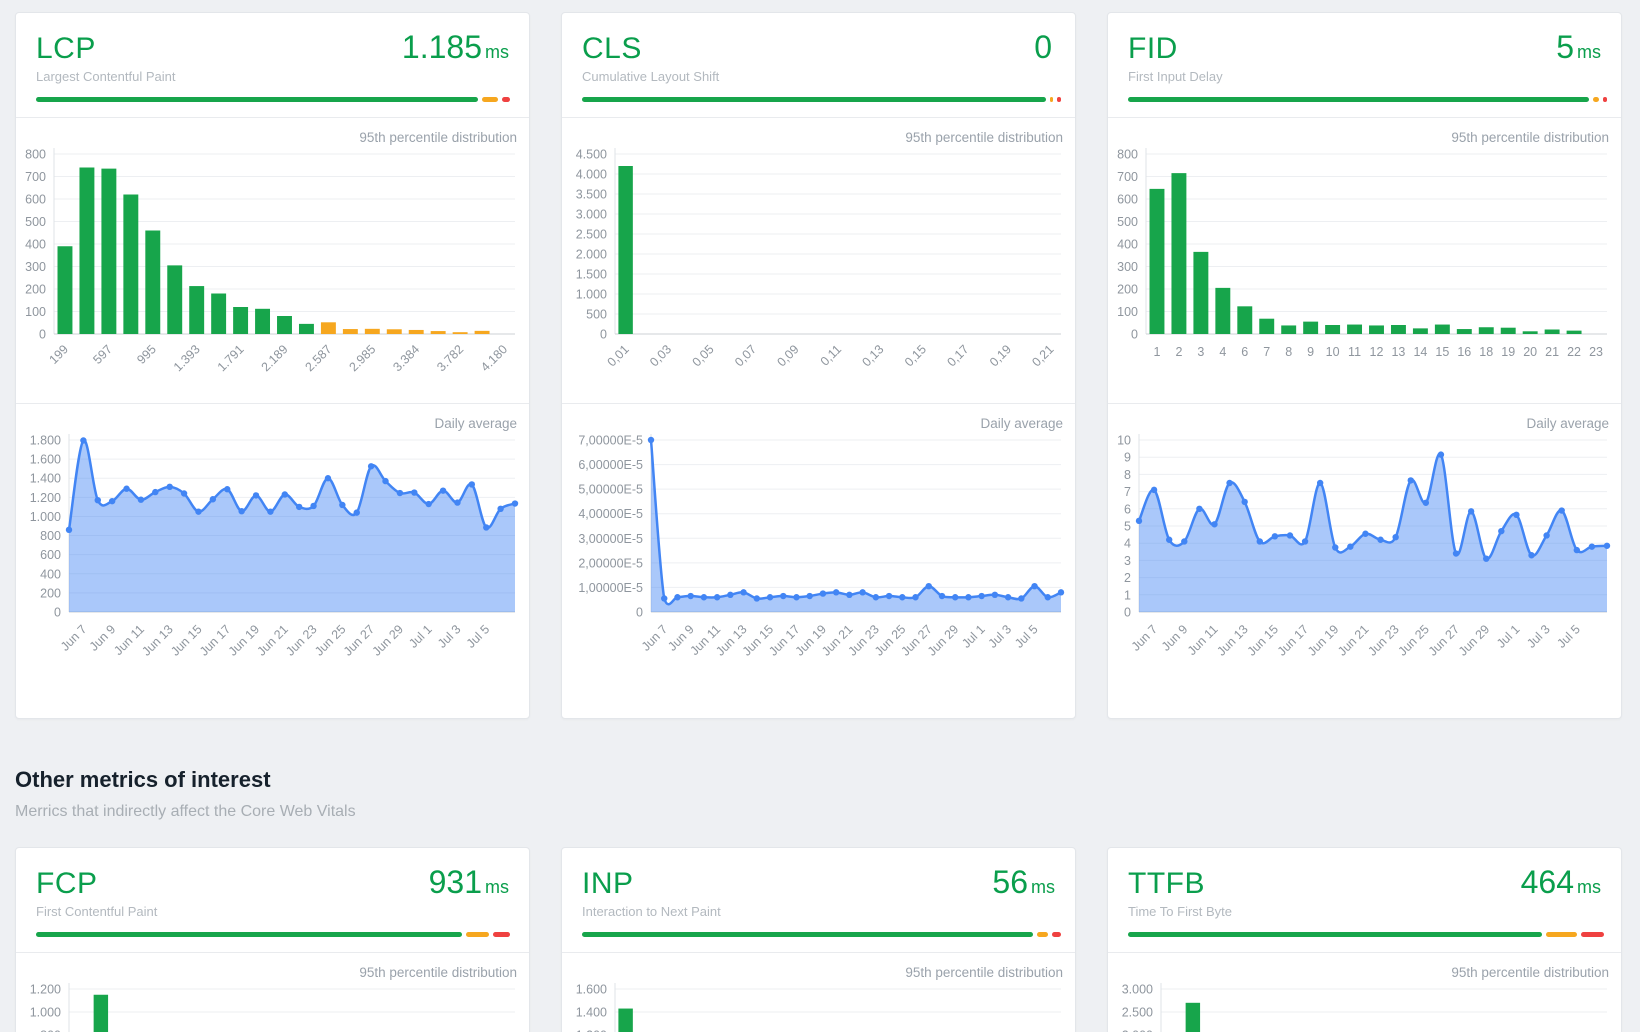 The width and height of the screenshot is (1640, 1032). I want to click on svg-text: 1.600, so click(591, 990).